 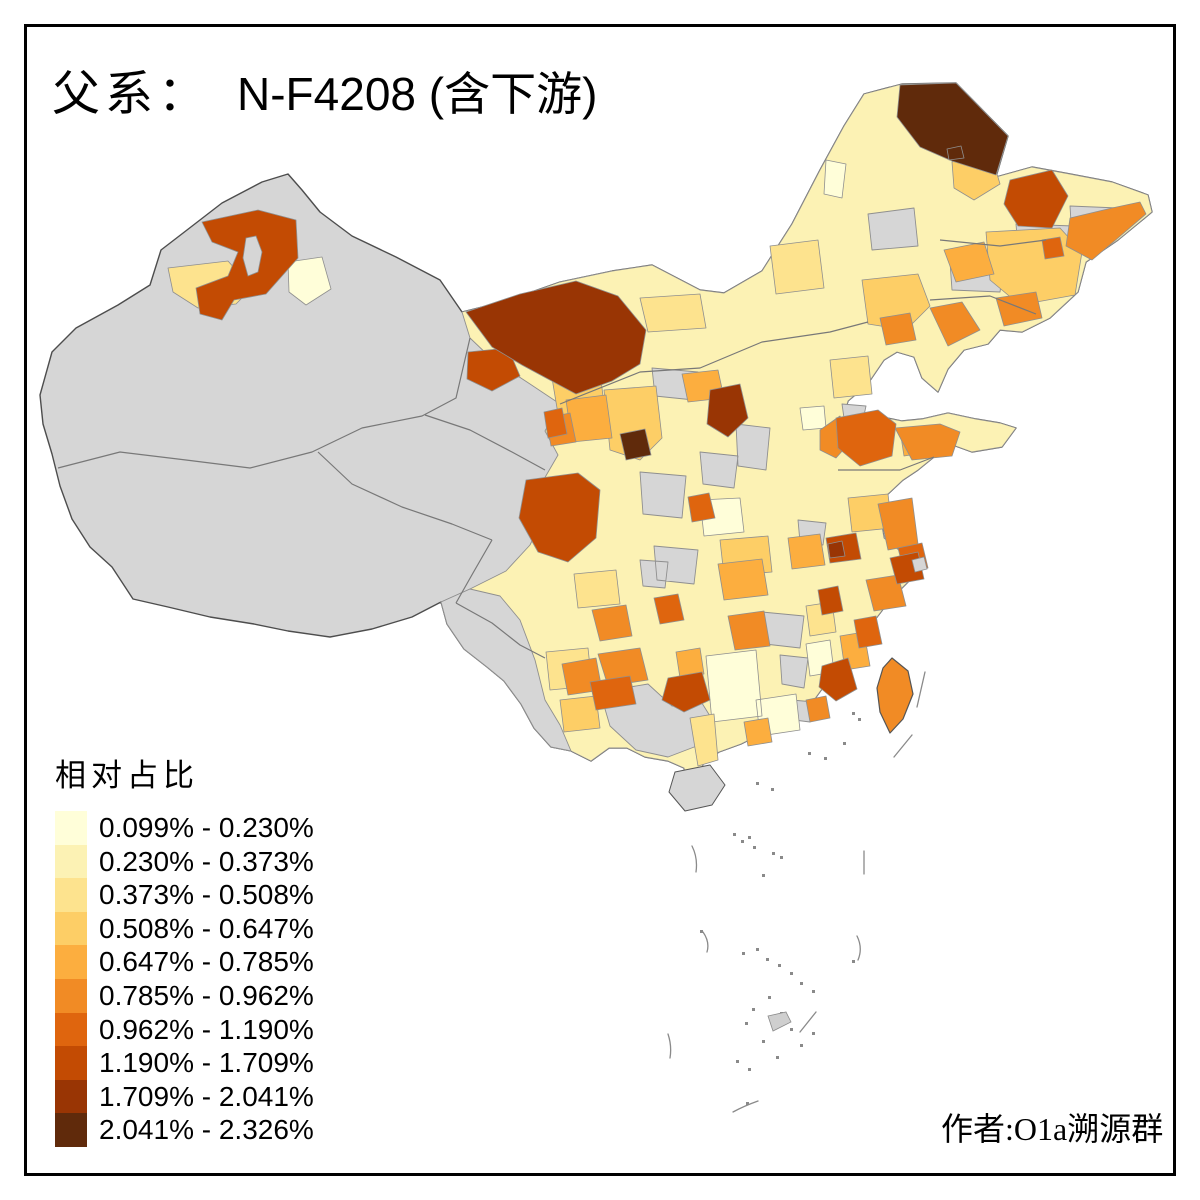 I want to click on south-sea-islet-blob, so click(x=779, y=1021).